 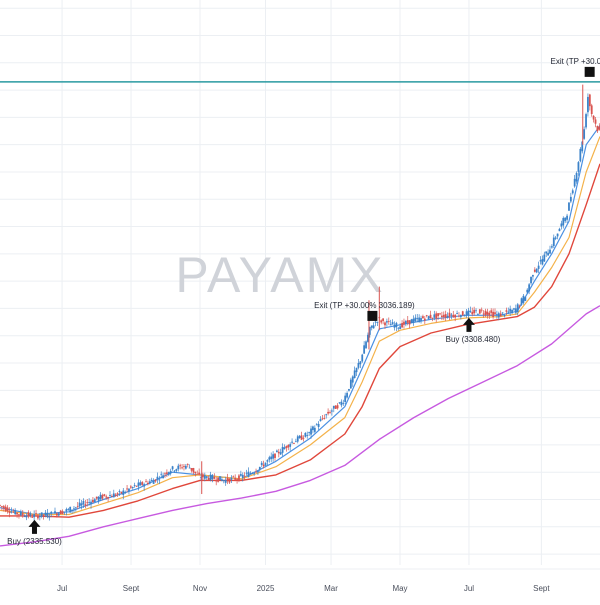 I want to click on watermark: PAYAMX, so click(x=279, y=275).